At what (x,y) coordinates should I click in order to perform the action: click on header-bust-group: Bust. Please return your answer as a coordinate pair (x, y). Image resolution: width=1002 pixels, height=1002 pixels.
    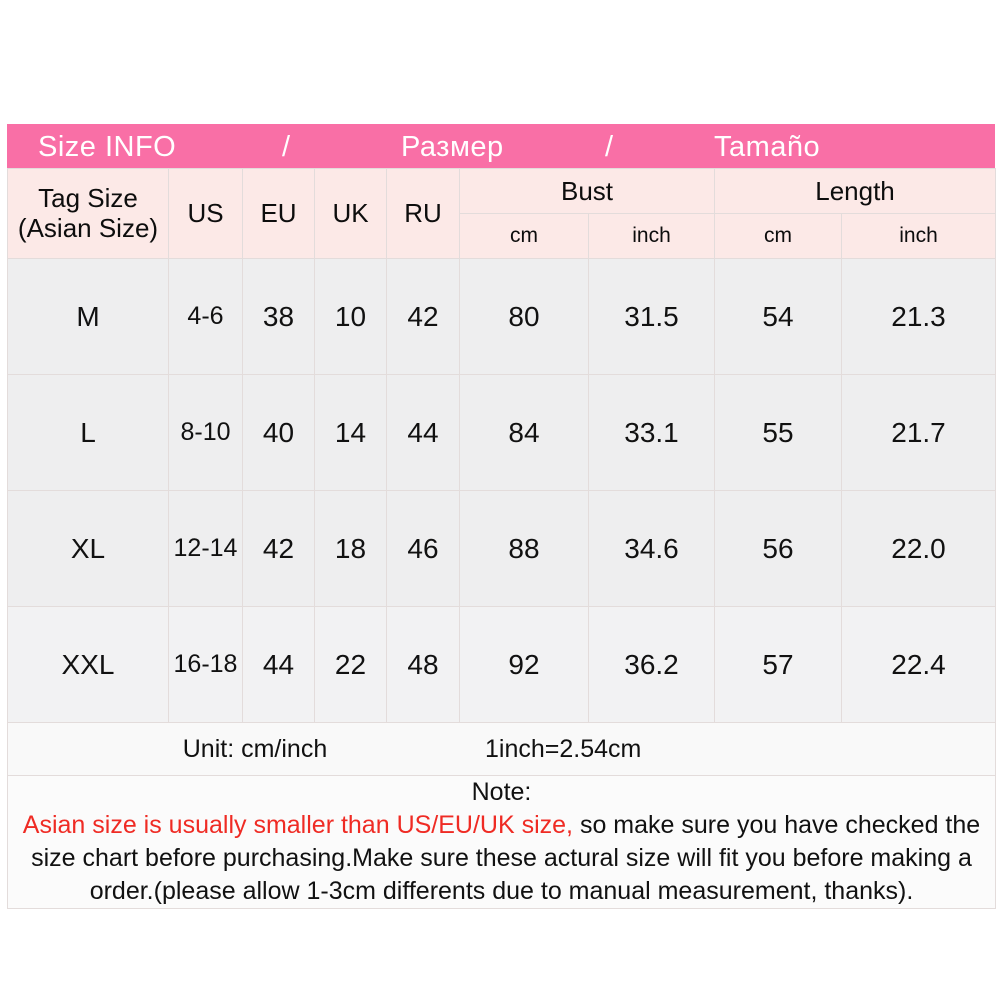
    Looking at the image, I should click on (587, 191).